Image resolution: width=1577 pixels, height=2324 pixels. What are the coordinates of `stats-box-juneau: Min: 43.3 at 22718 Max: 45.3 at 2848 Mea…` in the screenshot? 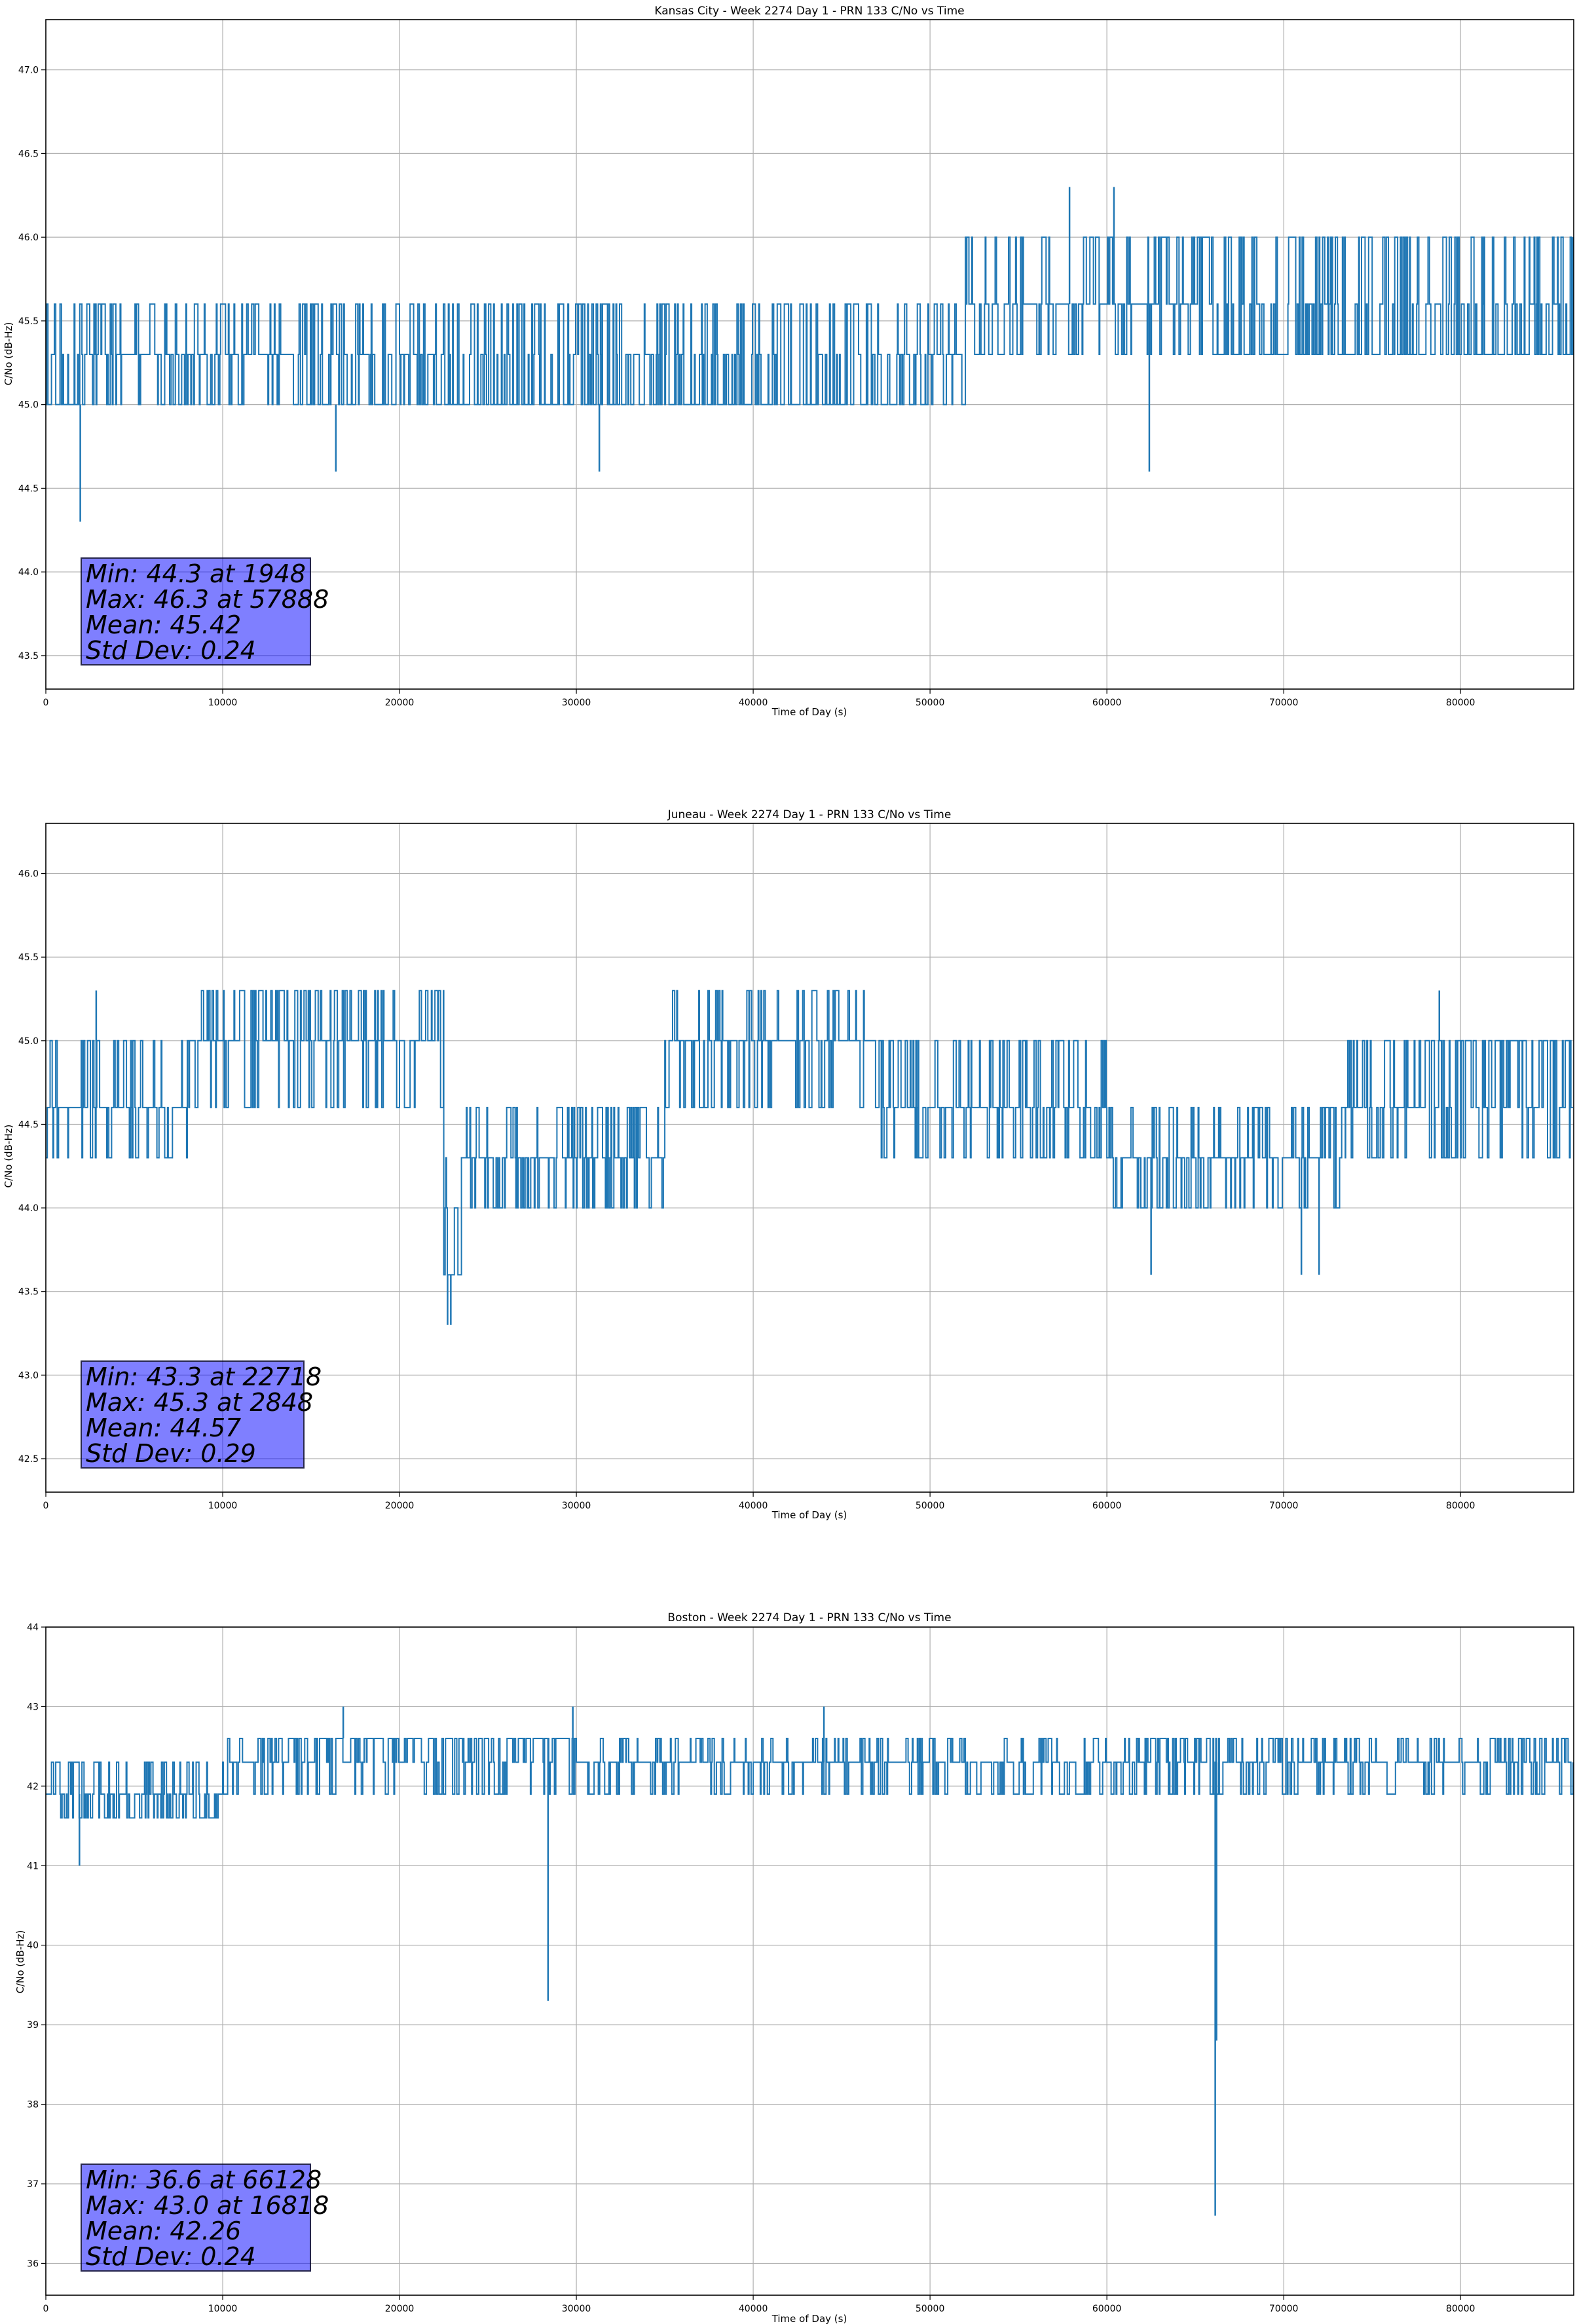 It's located at (201, 1414).